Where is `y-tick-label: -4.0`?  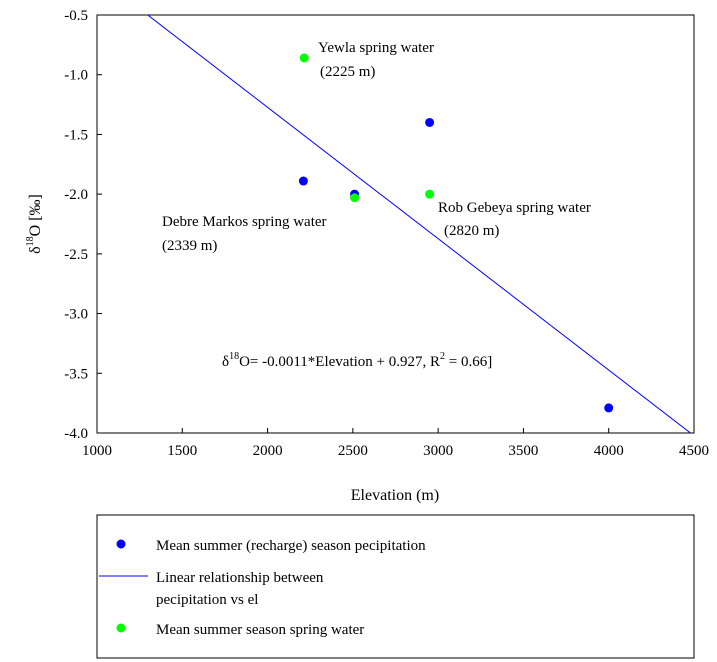 y-tick-label: -4.0 is located at coordinates (76, 434).